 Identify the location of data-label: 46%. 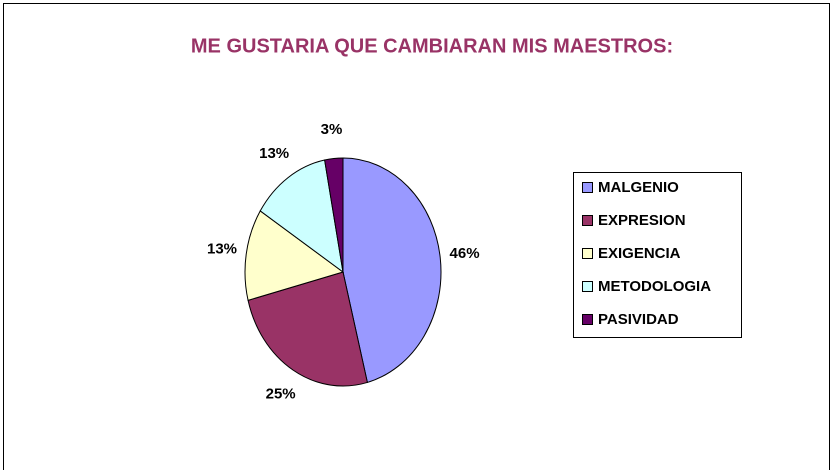
(465, 253).